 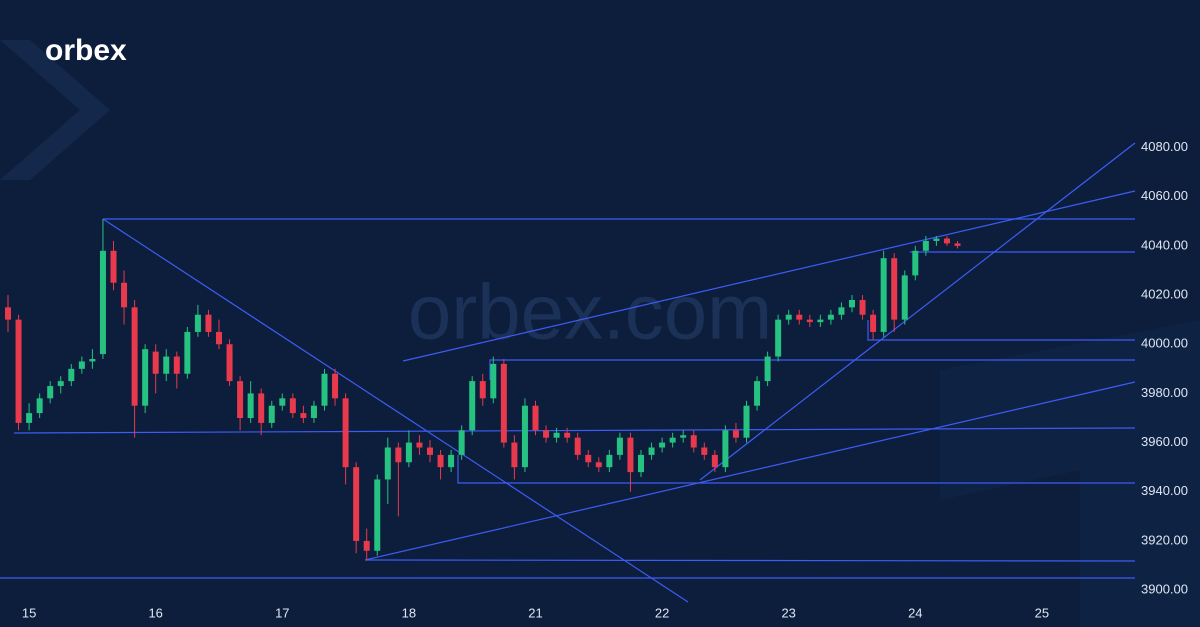 What do you see at coordinates (1164, 392) in the screenshot?
I see `y-tick-label: 3980.00` at bounding box center [1164, 392].